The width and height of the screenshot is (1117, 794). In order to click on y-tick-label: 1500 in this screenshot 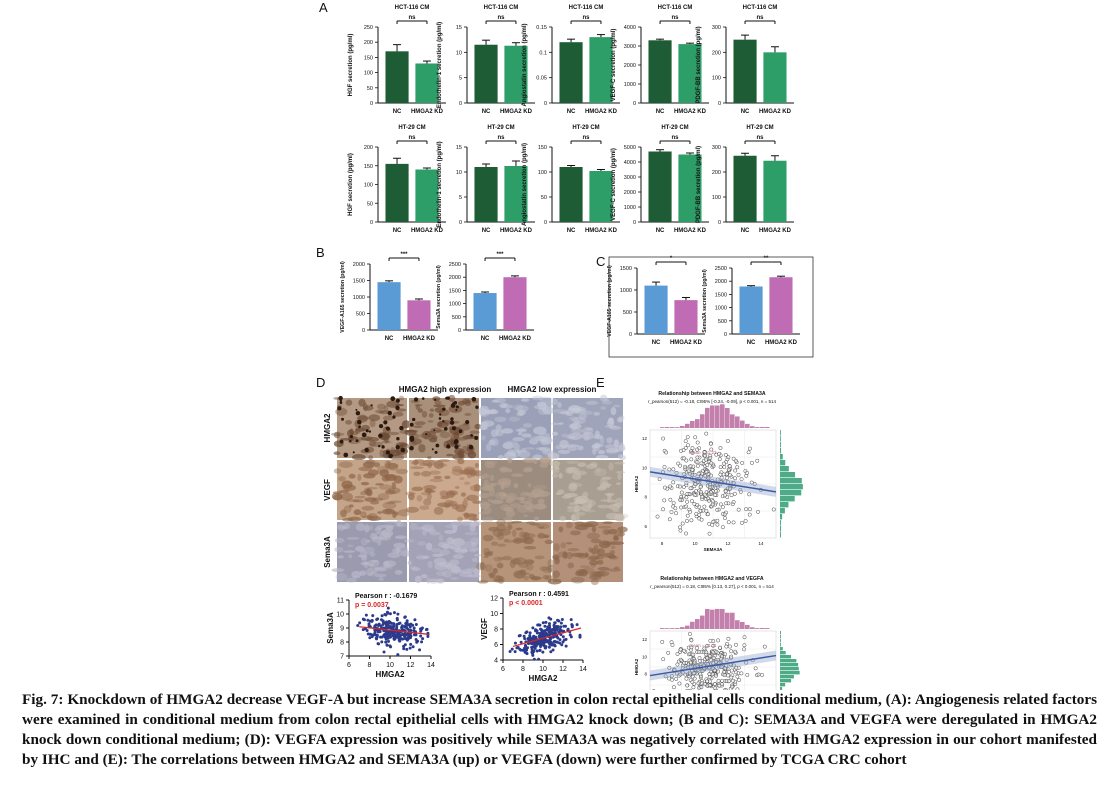, I will do `click(455, 291)`.